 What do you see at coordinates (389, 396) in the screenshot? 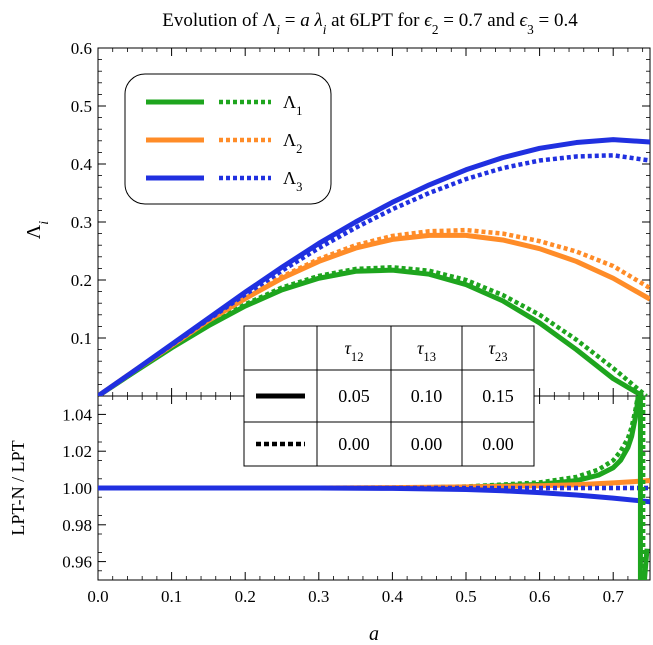
I see `tau-table: τ12 τ13 τ23 0.05 0.10 0.15 0.00 0.00 0.00` at bounding box center [389, 396].